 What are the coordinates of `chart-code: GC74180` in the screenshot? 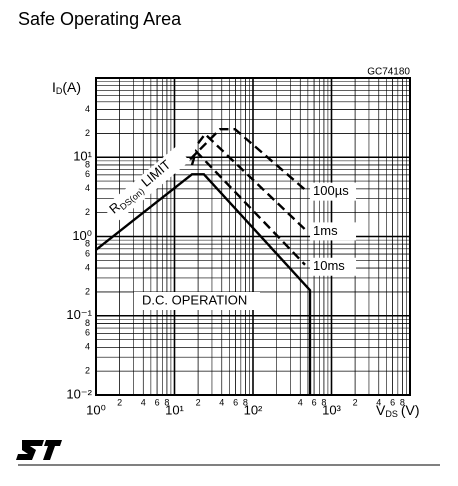 It's located at (388, 72).